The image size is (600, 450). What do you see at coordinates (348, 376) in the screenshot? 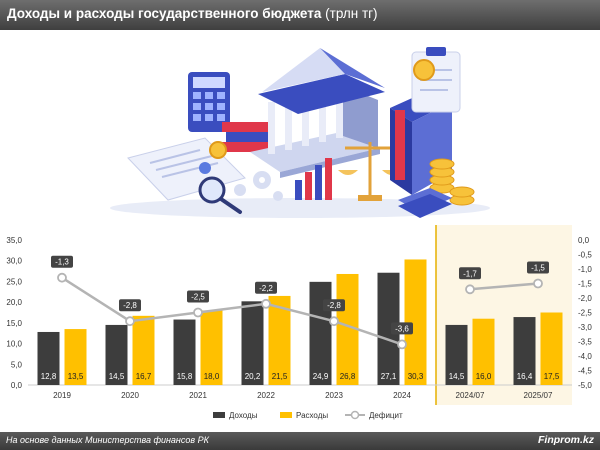
I see `bar-expense-label: 26,8` at bounding box center [348, 376].